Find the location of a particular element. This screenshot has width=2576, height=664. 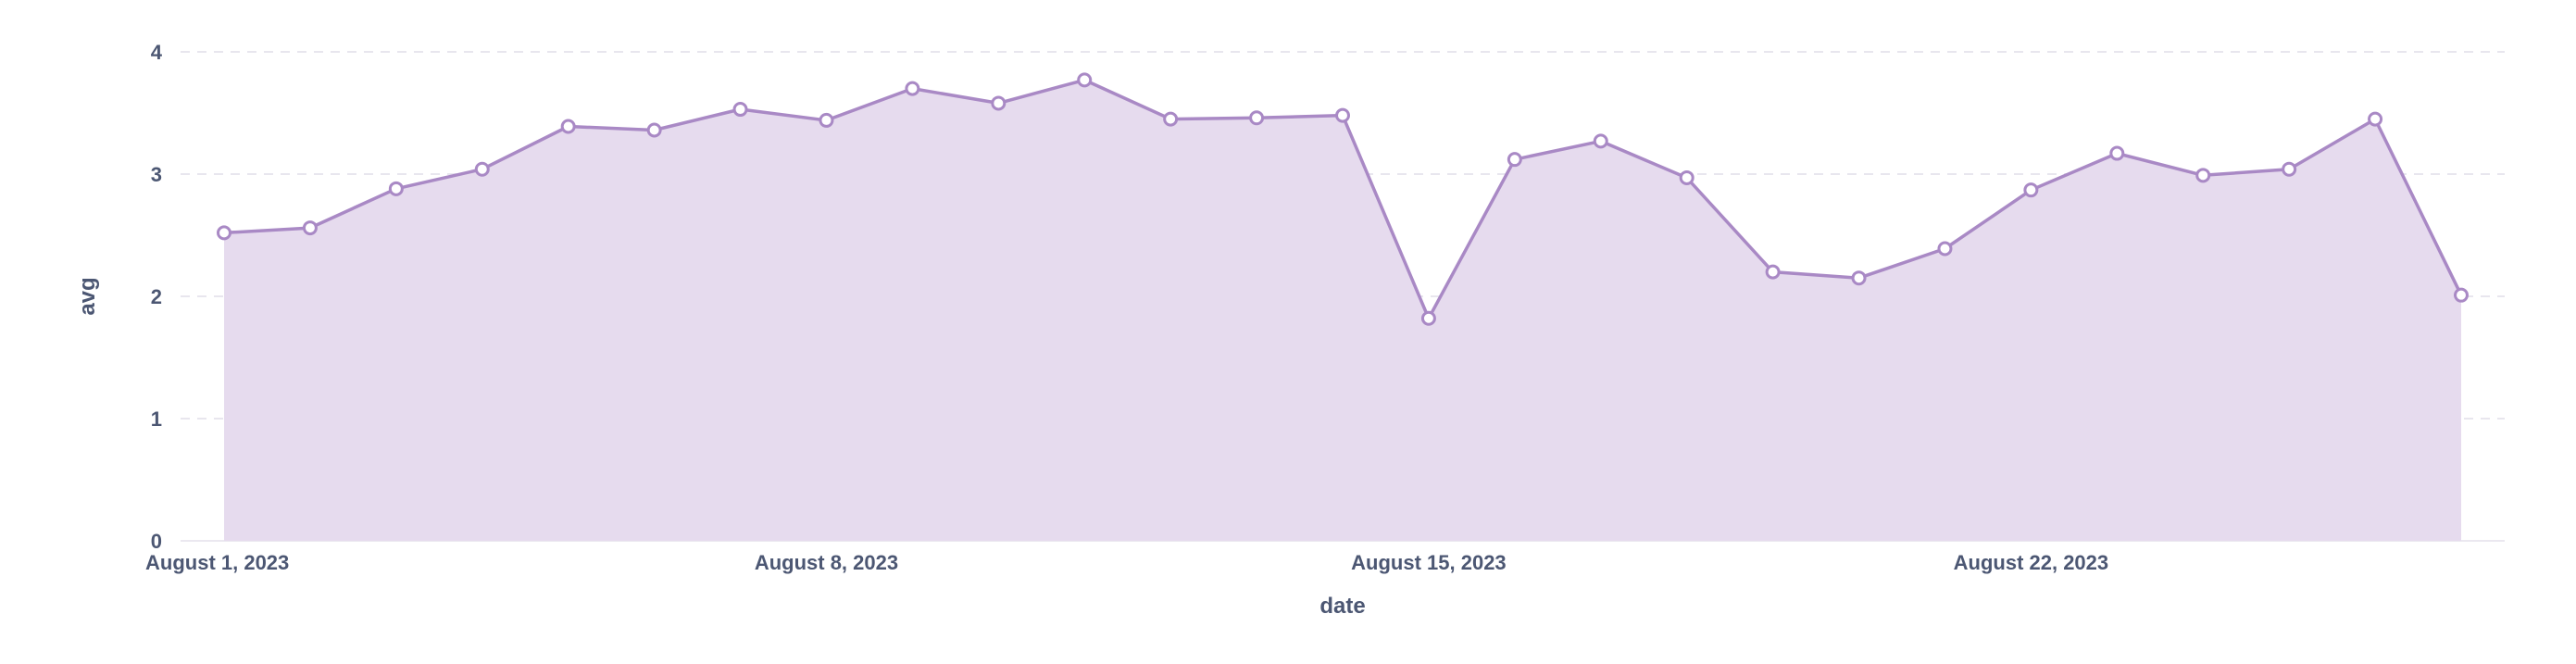

x-axis-title: date is located at coordinates (1342, 607).